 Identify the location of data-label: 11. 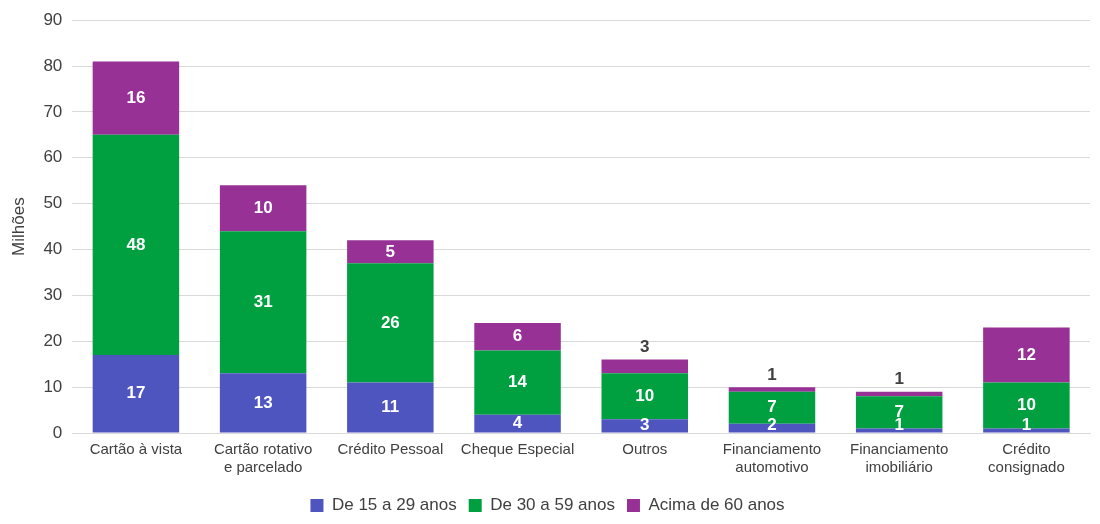
(390, 407).